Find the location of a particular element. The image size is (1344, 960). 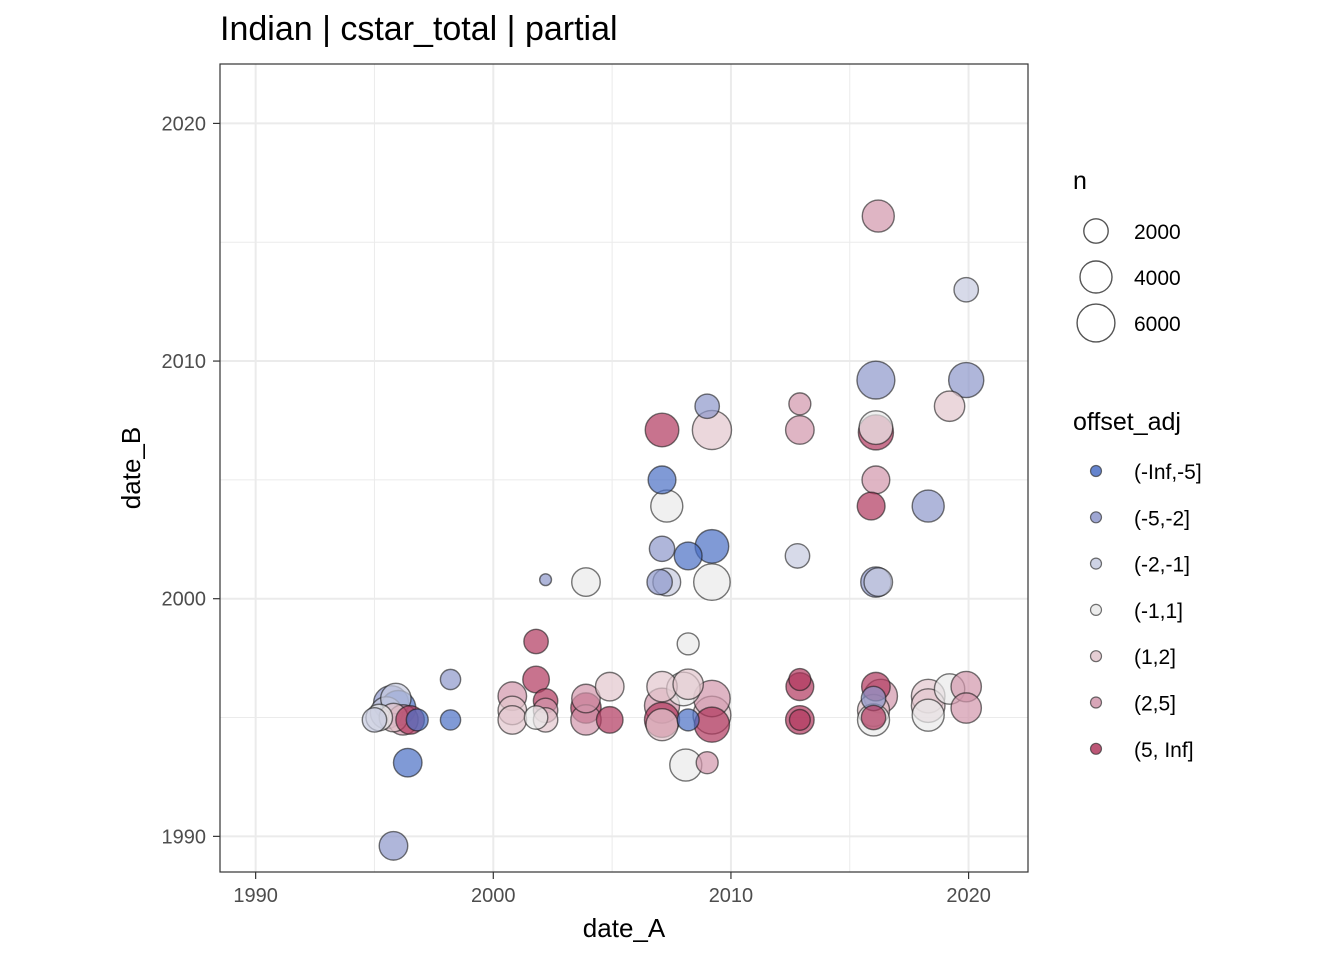

color-legend-label: (-1,1] is located at coordinates (1158, 611).